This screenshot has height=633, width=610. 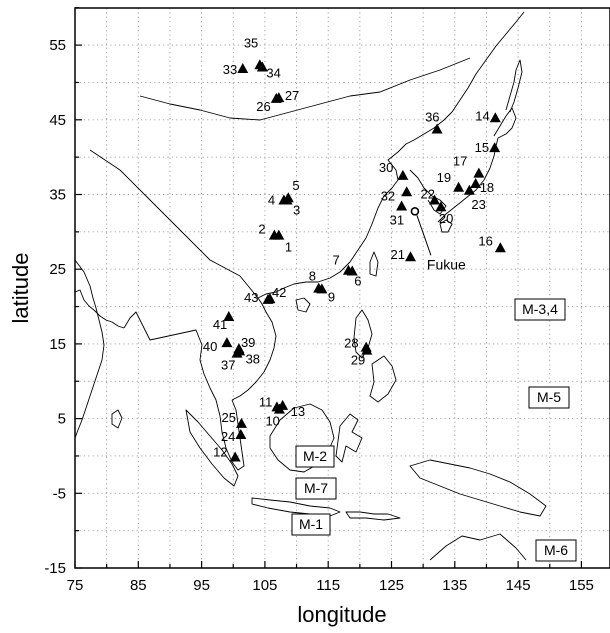 What do you see at coordinates (264, 585) in the screenshot?
I see `x-tick-label-105: 105` at bounding box center [264, 585].